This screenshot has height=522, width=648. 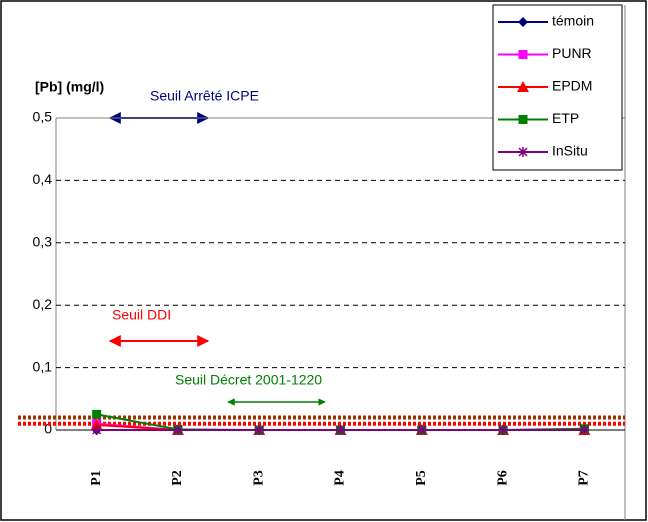 I want to click on x-tick-label: P4, so click(x=340, y=478).